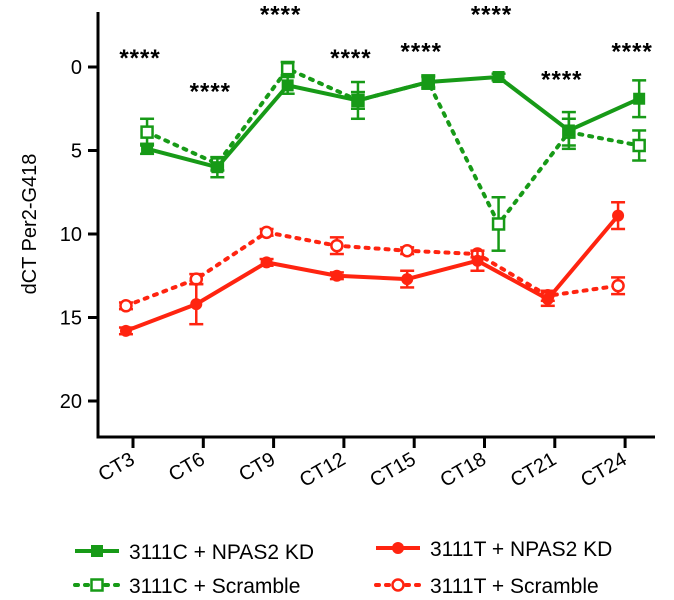 This screenshot has height=600, width=674. Describe the element at coordinates (463, 470) in the screenshot. I see `x-tick-label: CT18` at that location.